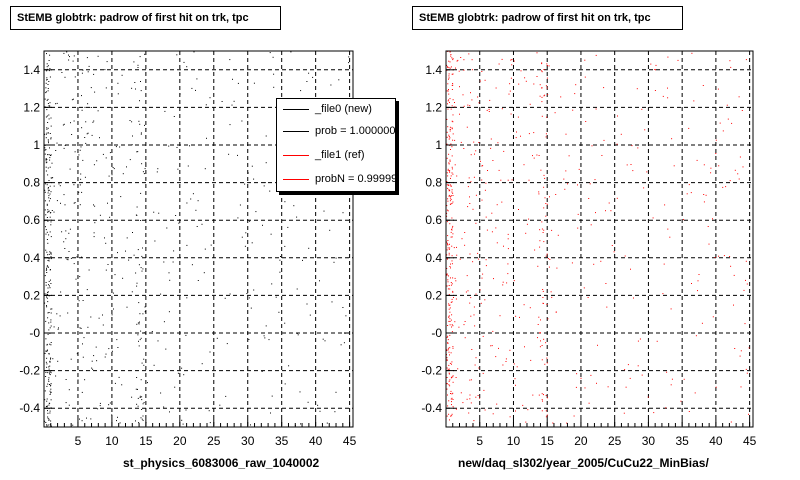 The height and width of the screenshot is (480, 800). I want to click on legend-label: probN = 0.999999, so click(355, 179).